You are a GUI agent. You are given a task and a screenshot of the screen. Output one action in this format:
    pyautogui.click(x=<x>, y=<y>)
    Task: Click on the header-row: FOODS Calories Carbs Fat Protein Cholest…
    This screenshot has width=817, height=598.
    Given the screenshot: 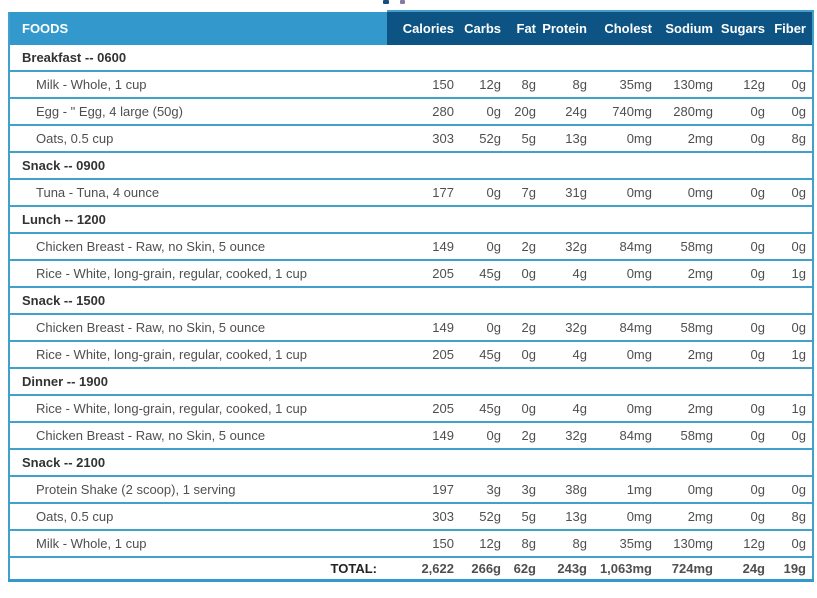 What is the action you would take?
    pyautogui.click(x=411, y=27)
    